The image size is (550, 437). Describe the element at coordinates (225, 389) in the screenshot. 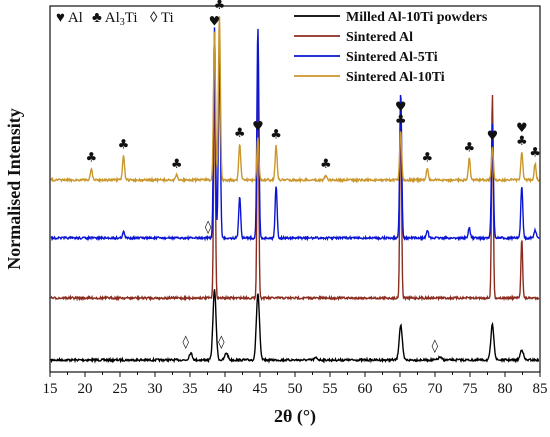

I see `x-tick-label: 40` at that location.